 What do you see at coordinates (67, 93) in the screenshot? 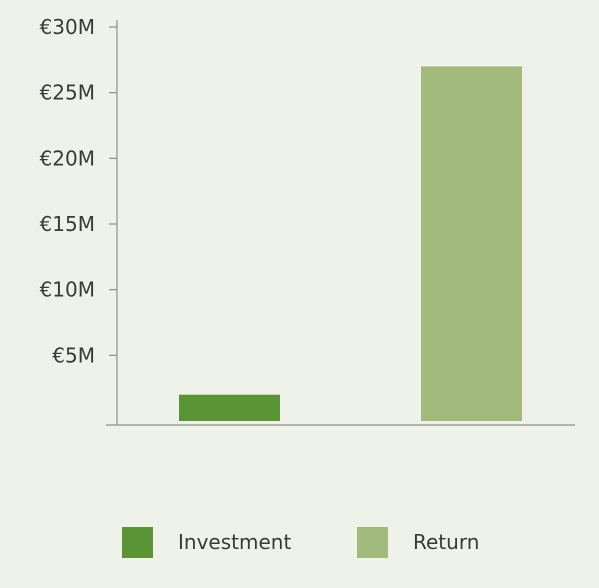
I see `y-tick-label: €25M` at bounding box center [67, 93].